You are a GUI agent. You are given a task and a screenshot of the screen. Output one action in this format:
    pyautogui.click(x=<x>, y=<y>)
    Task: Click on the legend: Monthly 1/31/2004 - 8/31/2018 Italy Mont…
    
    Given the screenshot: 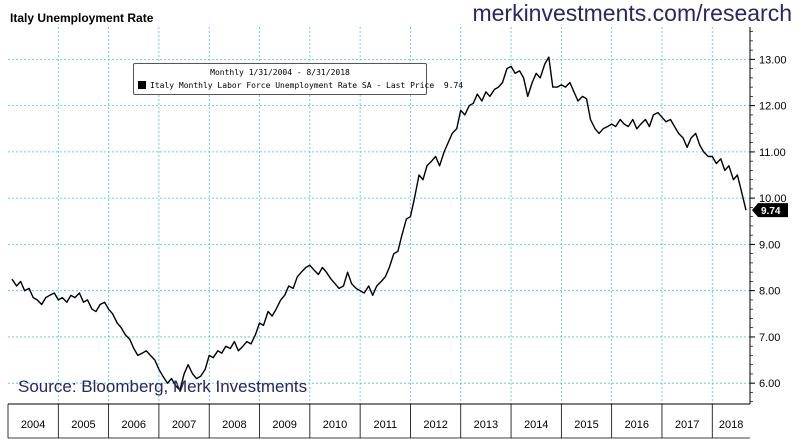 What is the action you would take?
    pyautogui.click(x=298, y=79)
    